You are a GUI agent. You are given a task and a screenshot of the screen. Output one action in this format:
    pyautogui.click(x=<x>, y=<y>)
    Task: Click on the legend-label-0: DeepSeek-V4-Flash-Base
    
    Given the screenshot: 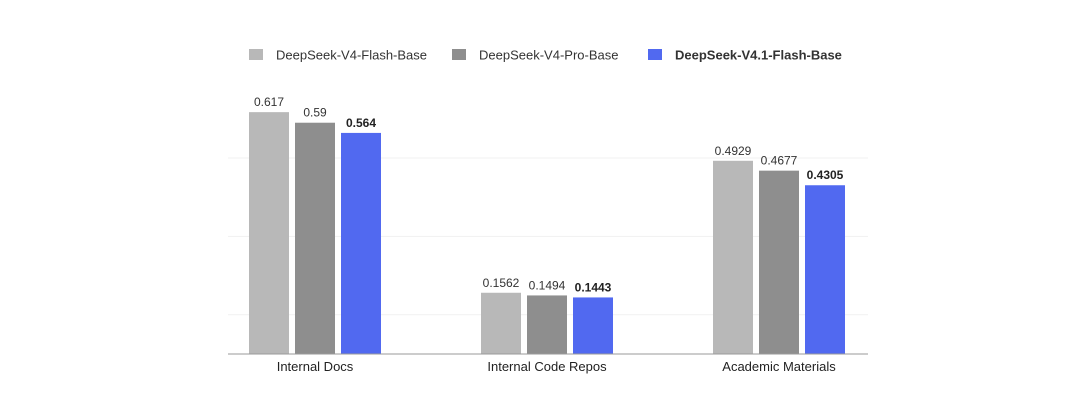 What is the action you would take?
    pyautogui.click(x=351, y=55)
    